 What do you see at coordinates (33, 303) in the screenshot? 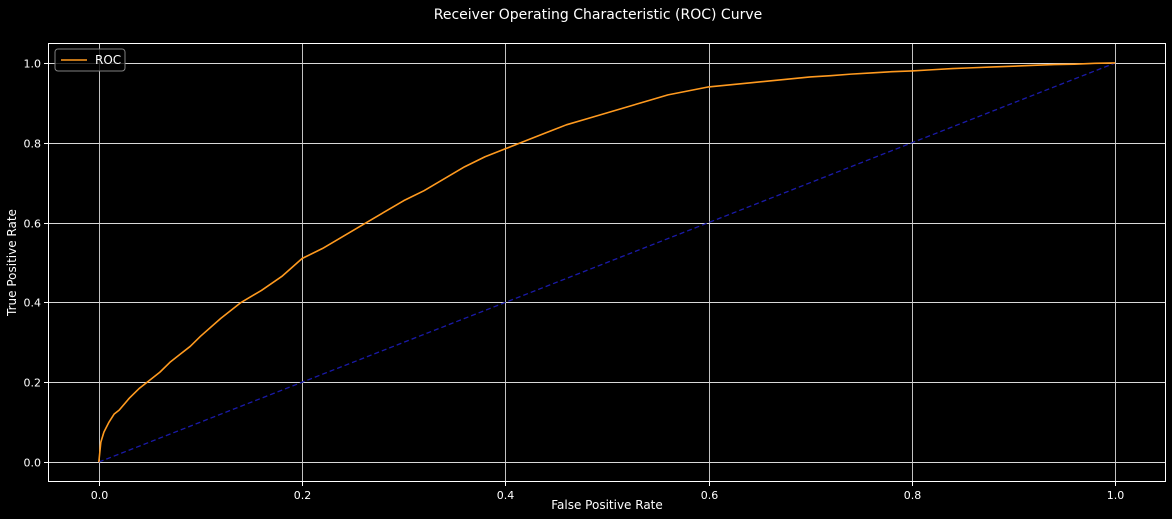
I see `y-tick-label: 0.4` at bounding box center [33, 303].